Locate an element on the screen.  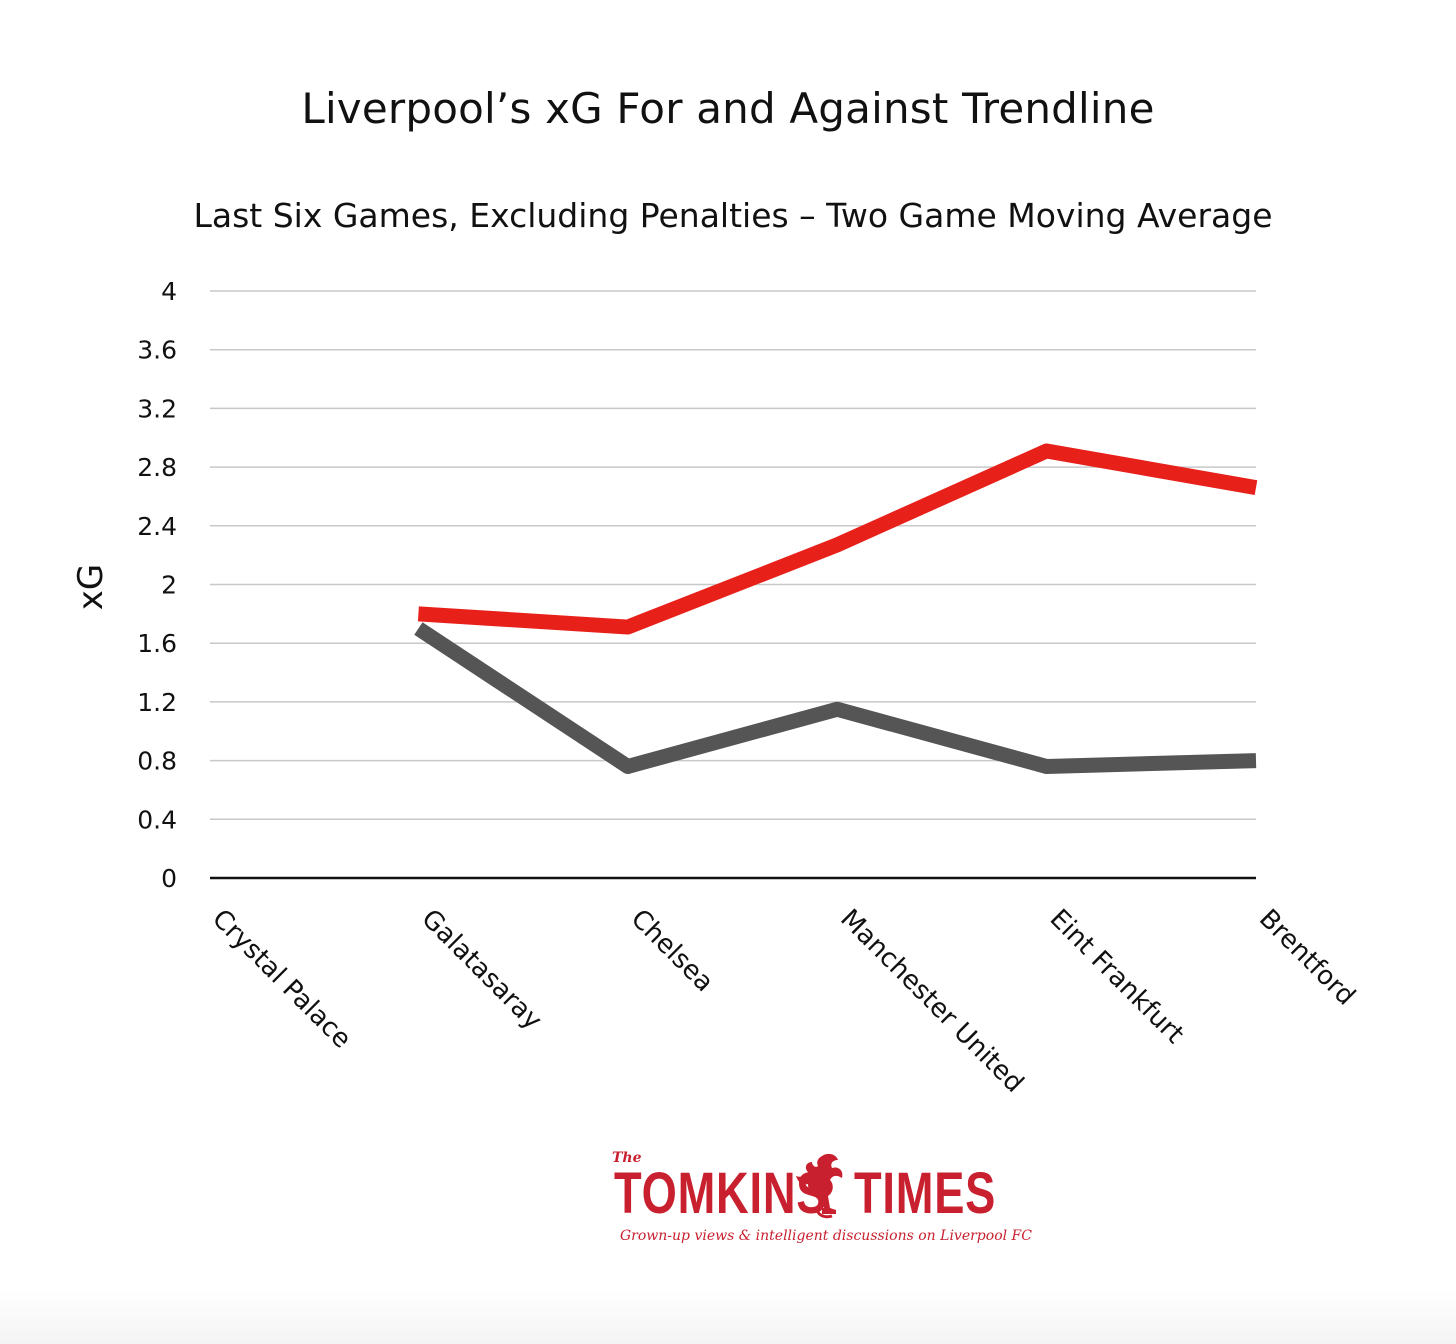
y-tick-label: 2.4 is located at coordinates (157, 526).